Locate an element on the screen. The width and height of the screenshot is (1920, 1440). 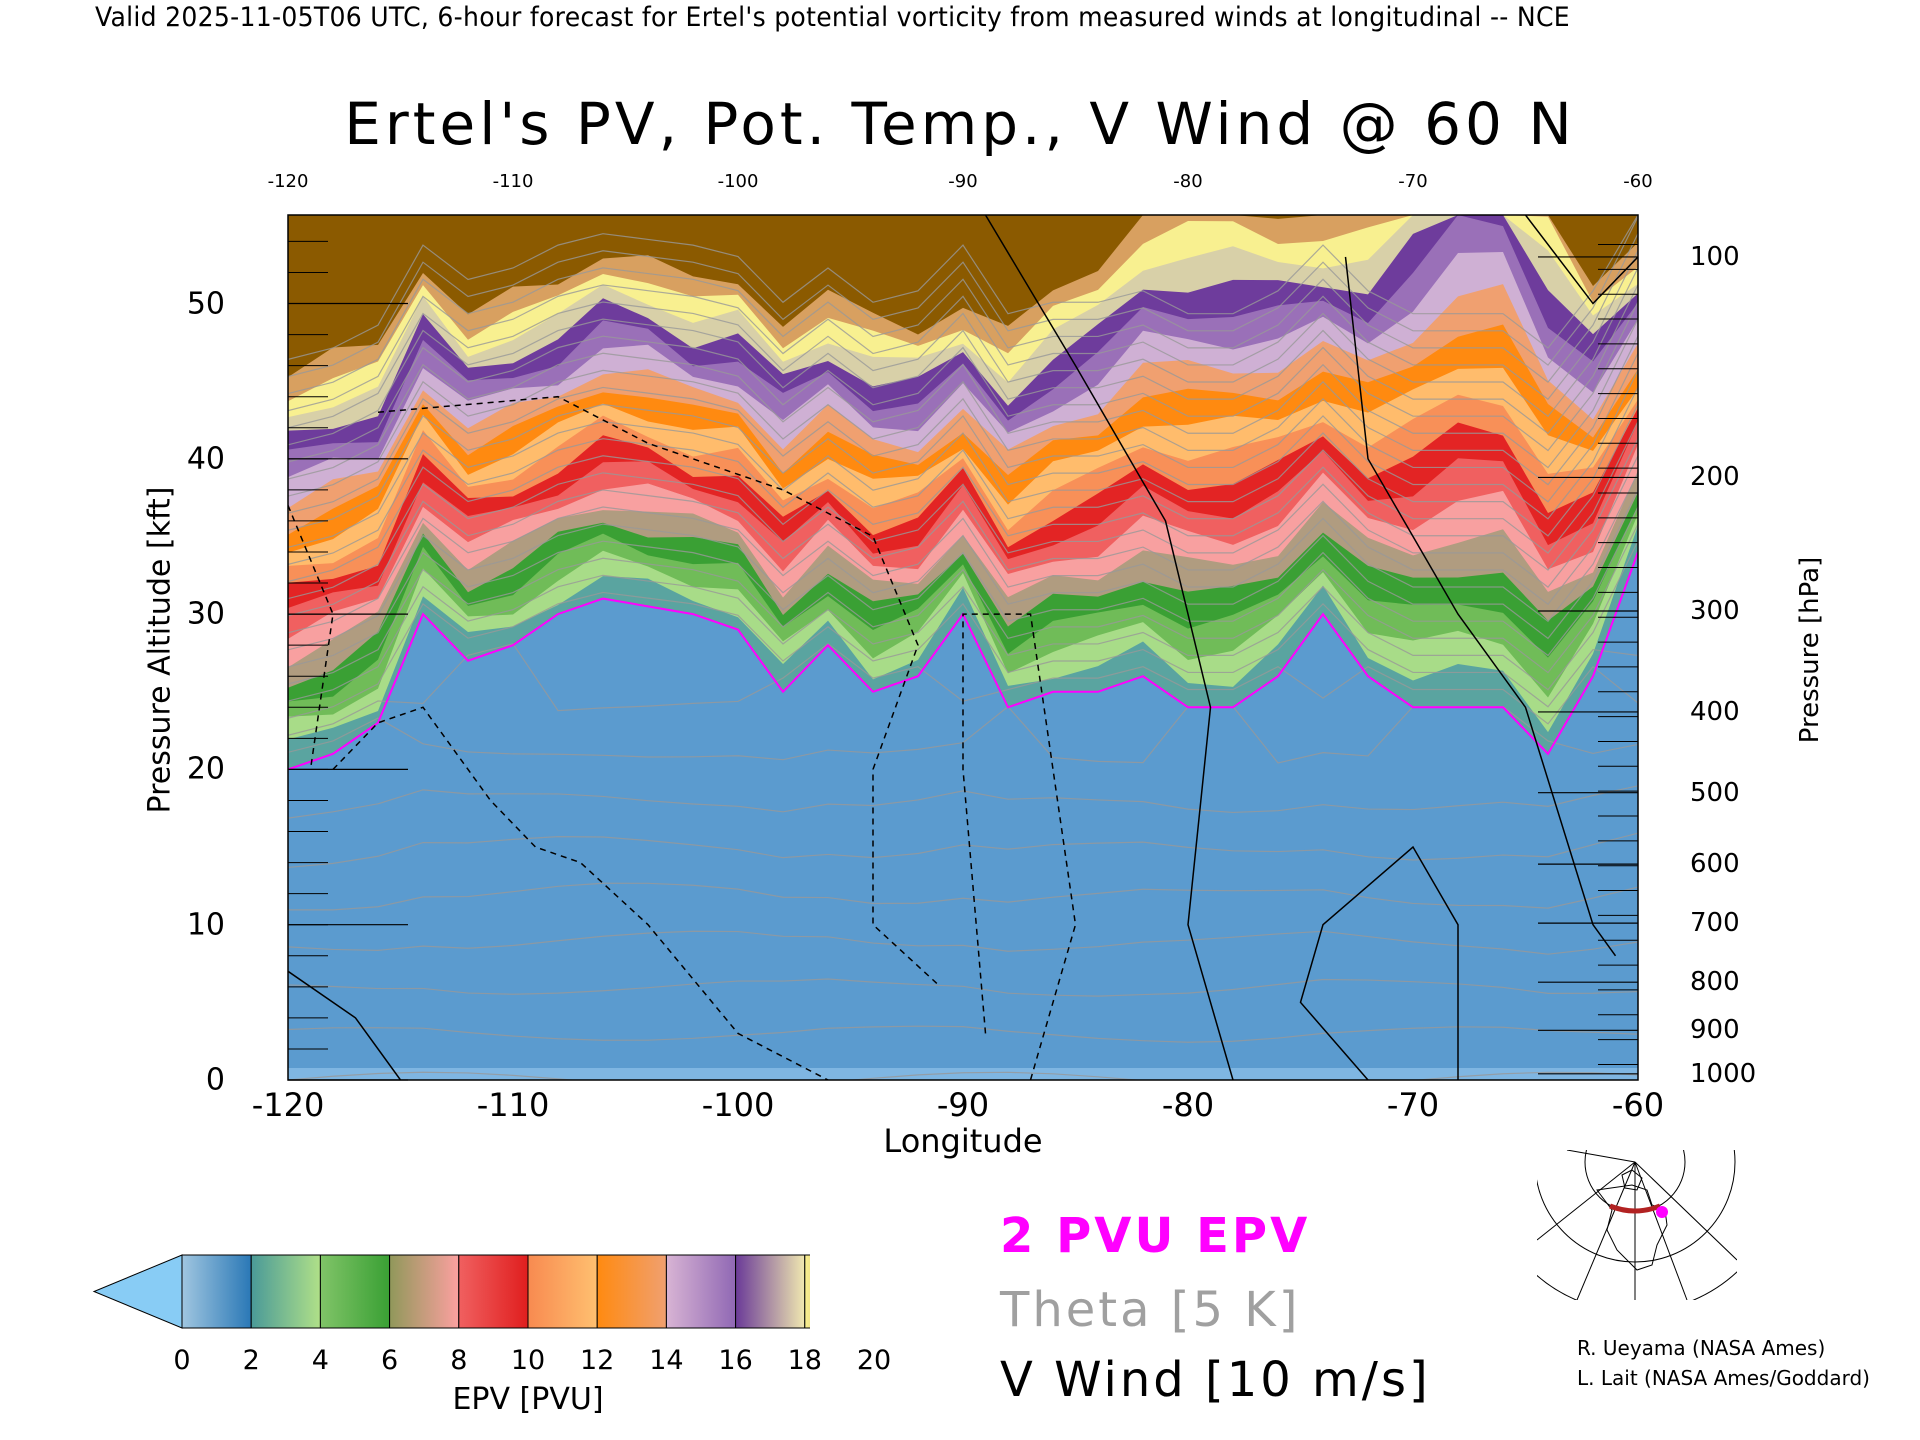
x-tick-label: -60 is located at coordinates (1638, 1105).